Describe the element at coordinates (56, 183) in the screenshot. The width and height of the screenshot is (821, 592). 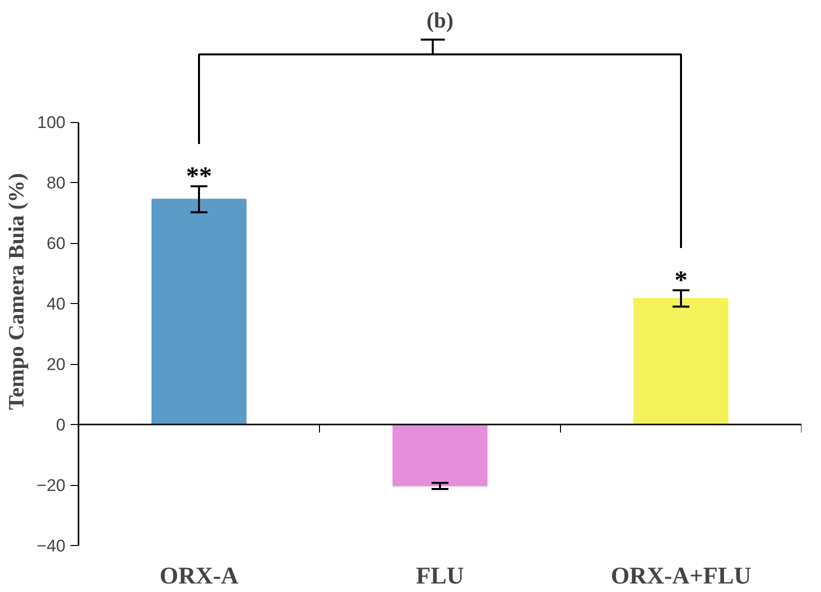
I see `y-tick-label: 80` at that location.